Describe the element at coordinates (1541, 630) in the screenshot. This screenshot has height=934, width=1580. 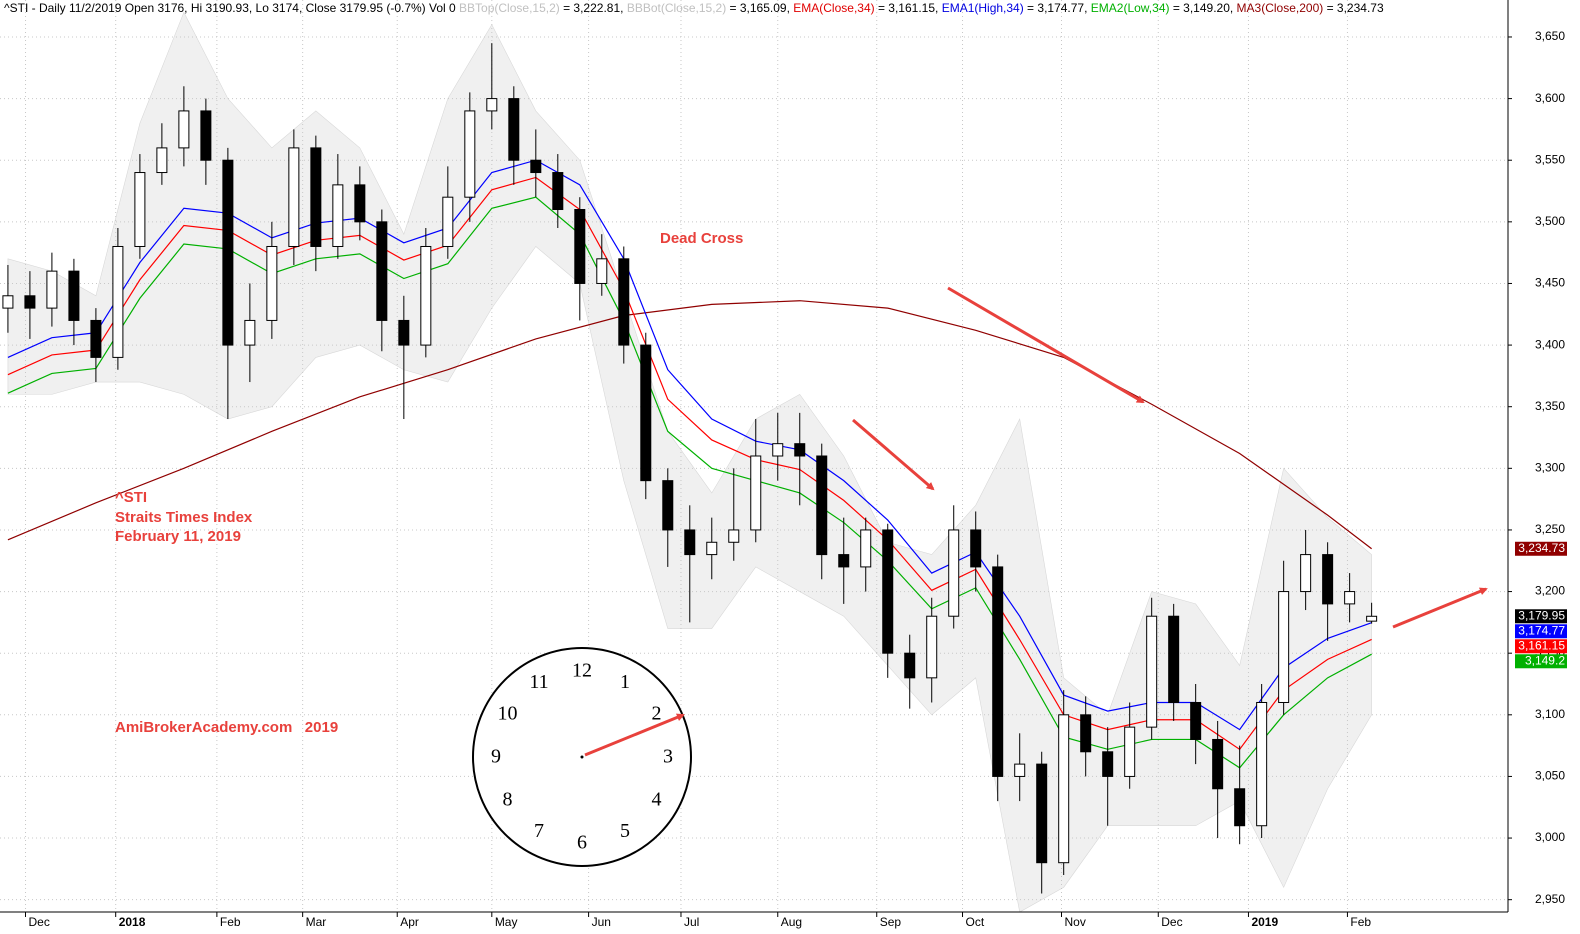
I see `last-value-label: 3,174.77` at that location.